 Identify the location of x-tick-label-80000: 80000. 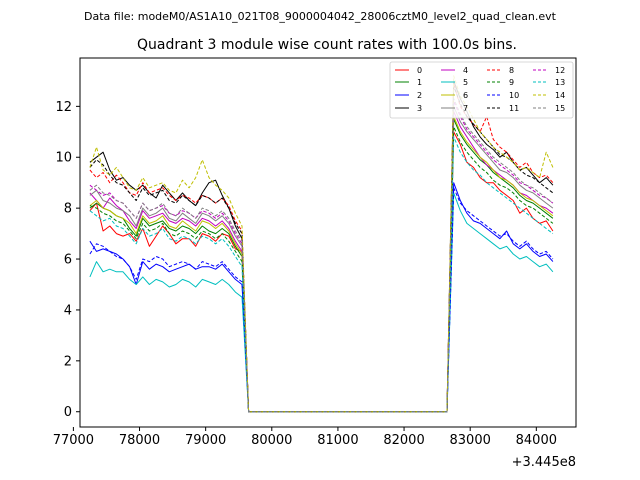
(271, 440).